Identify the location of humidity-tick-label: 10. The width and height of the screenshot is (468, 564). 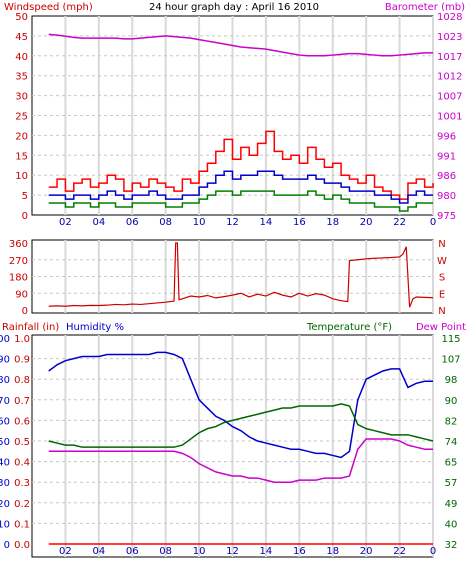
(5, 524).